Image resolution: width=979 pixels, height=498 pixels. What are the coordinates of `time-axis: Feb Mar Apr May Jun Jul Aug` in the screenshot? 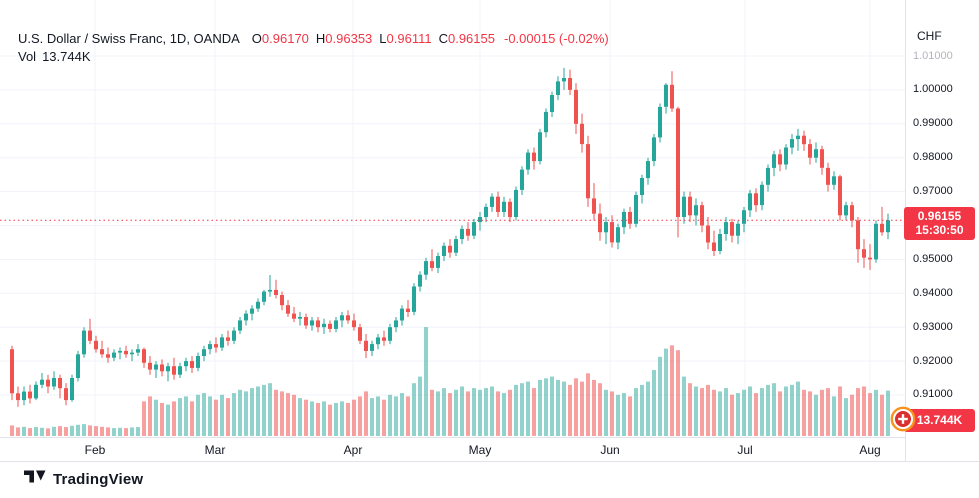 It's located at (452, 449).